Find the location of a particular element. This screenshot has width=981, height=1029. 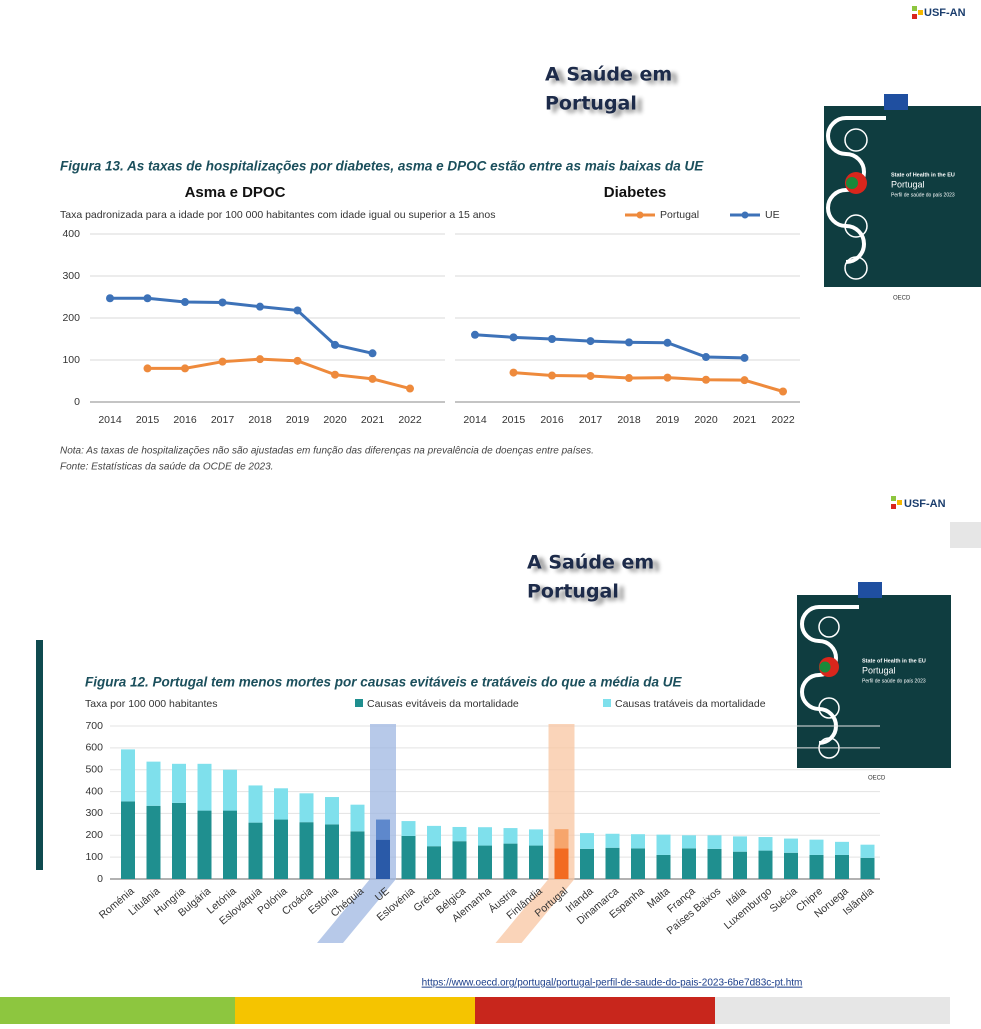

y-tick-label: 100 is located at coordinates (94, 857).